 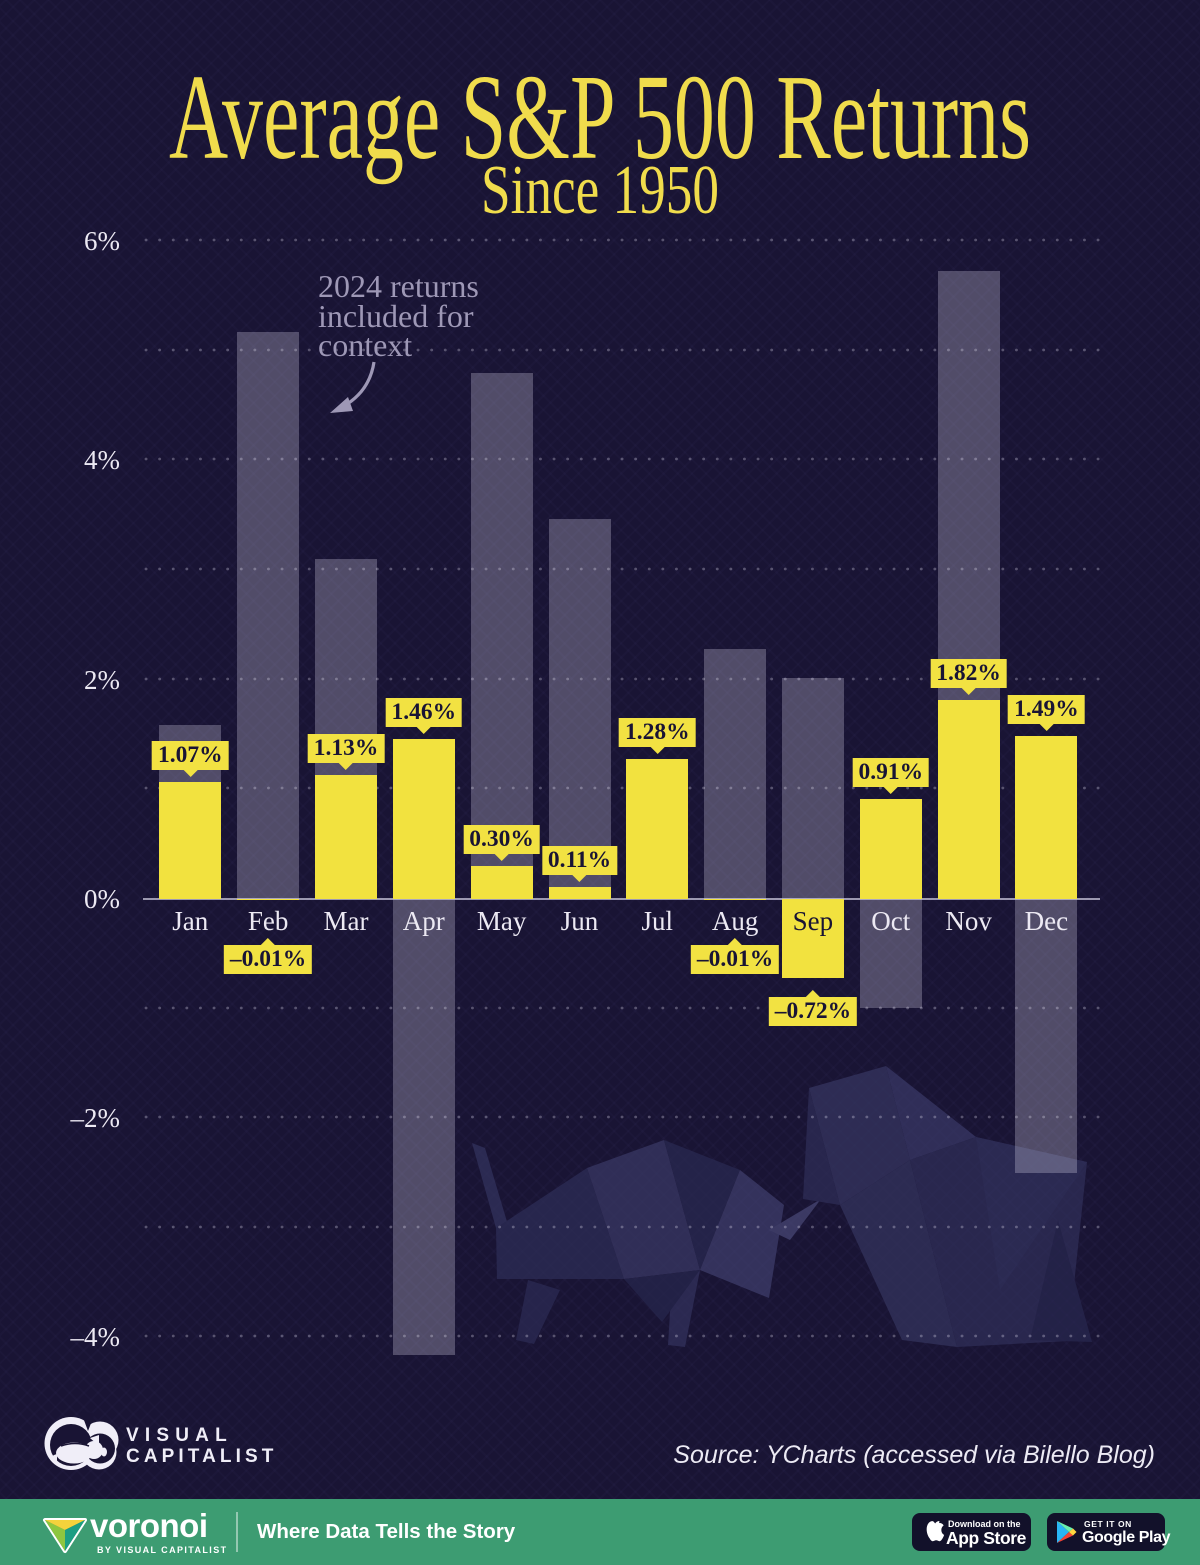 I want to click on svg-text: Since 1950, so click(x=600, y=190).